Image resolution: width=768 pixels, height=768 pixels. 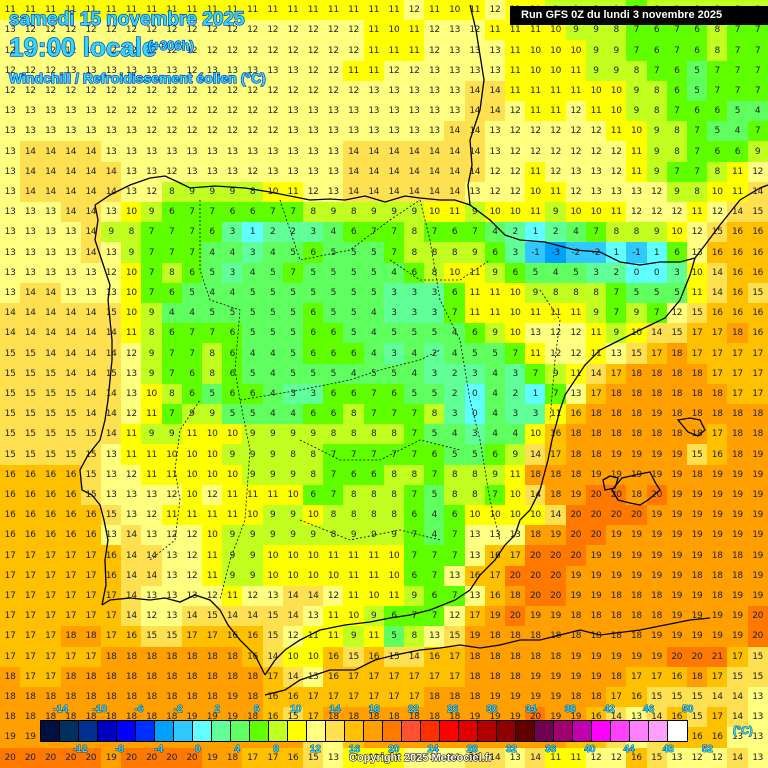 I want to click on grid-value: 0, so click(x=656, y=272).